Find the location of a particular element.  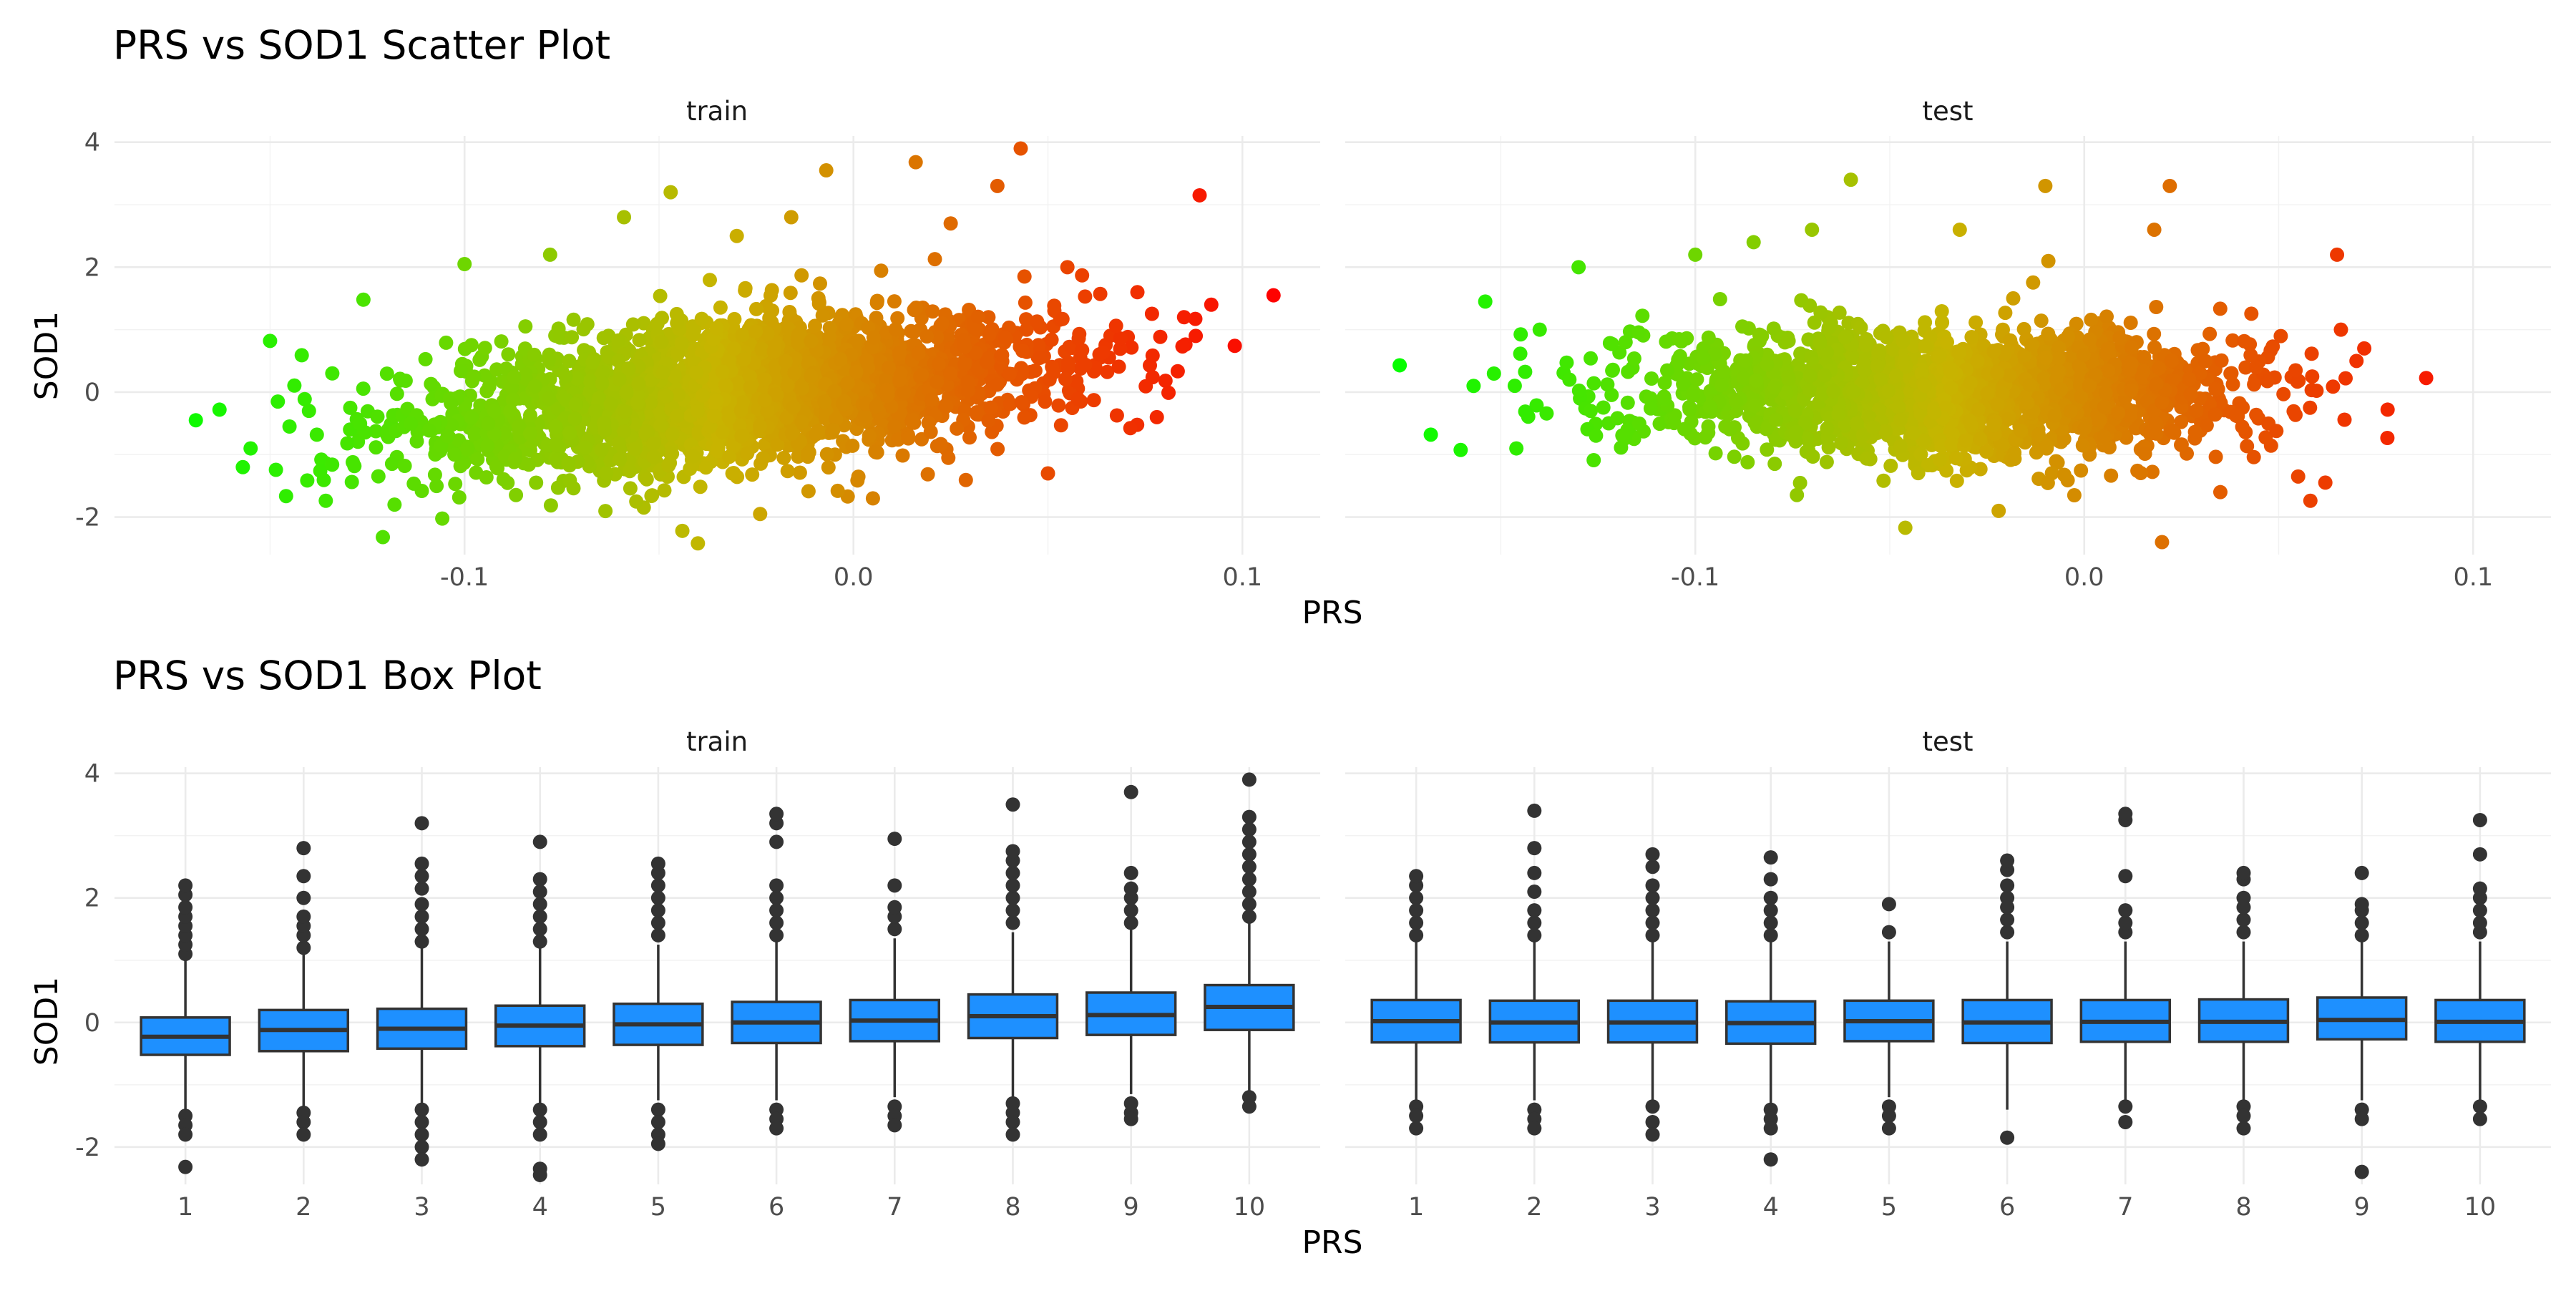

x-tick-label: 3 is located at coordinates (421, 1207).